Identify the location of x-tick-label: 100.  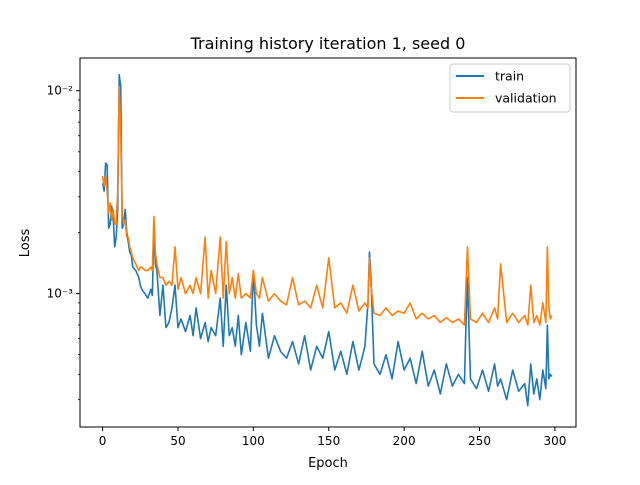
(253, 441).